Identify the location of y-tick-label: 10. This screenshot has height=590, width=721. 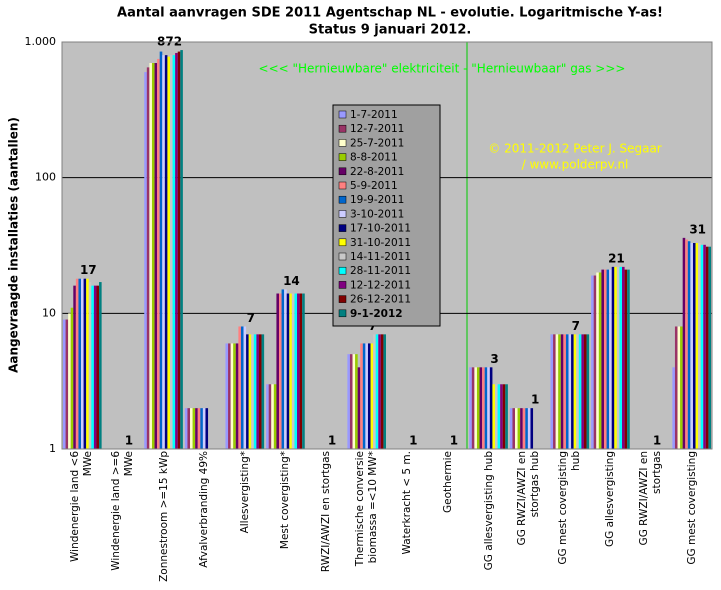
(49, 312).